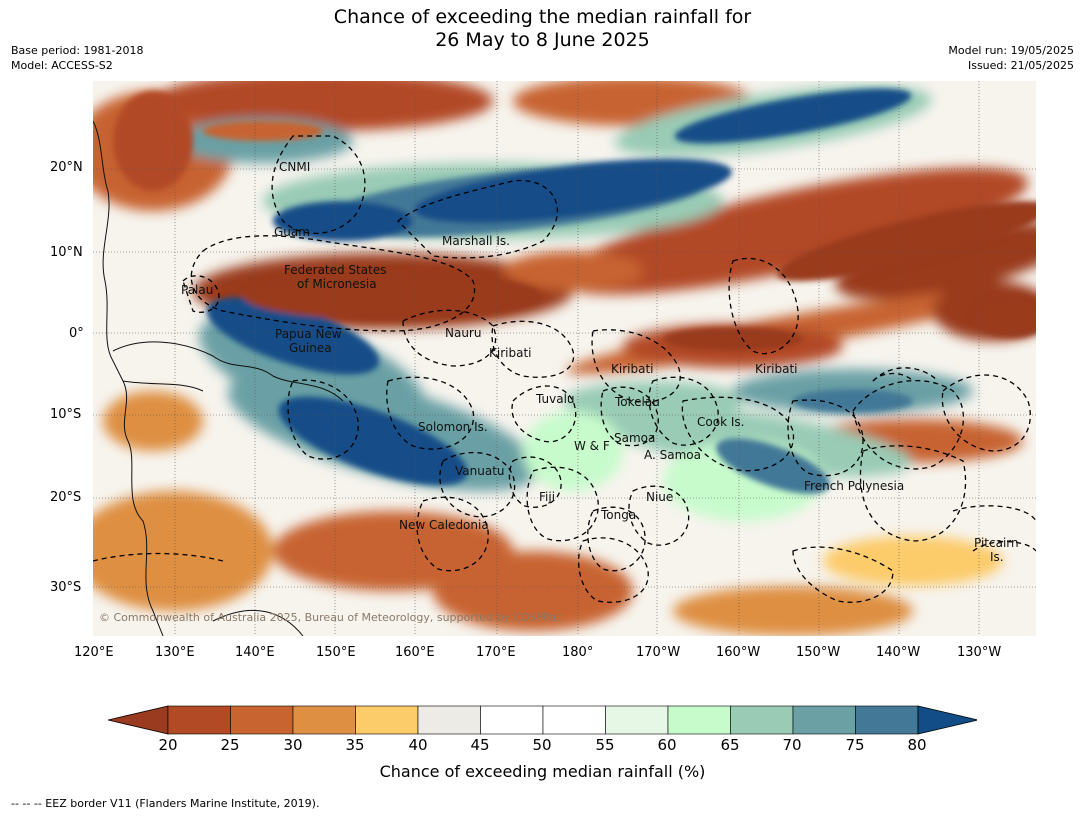 This screenshot has height=816, width=1085. What do you see at coordinates (634, 438) in the screenshot?
I see `label-samoa: Samoa` at bounding box center [634, 438].